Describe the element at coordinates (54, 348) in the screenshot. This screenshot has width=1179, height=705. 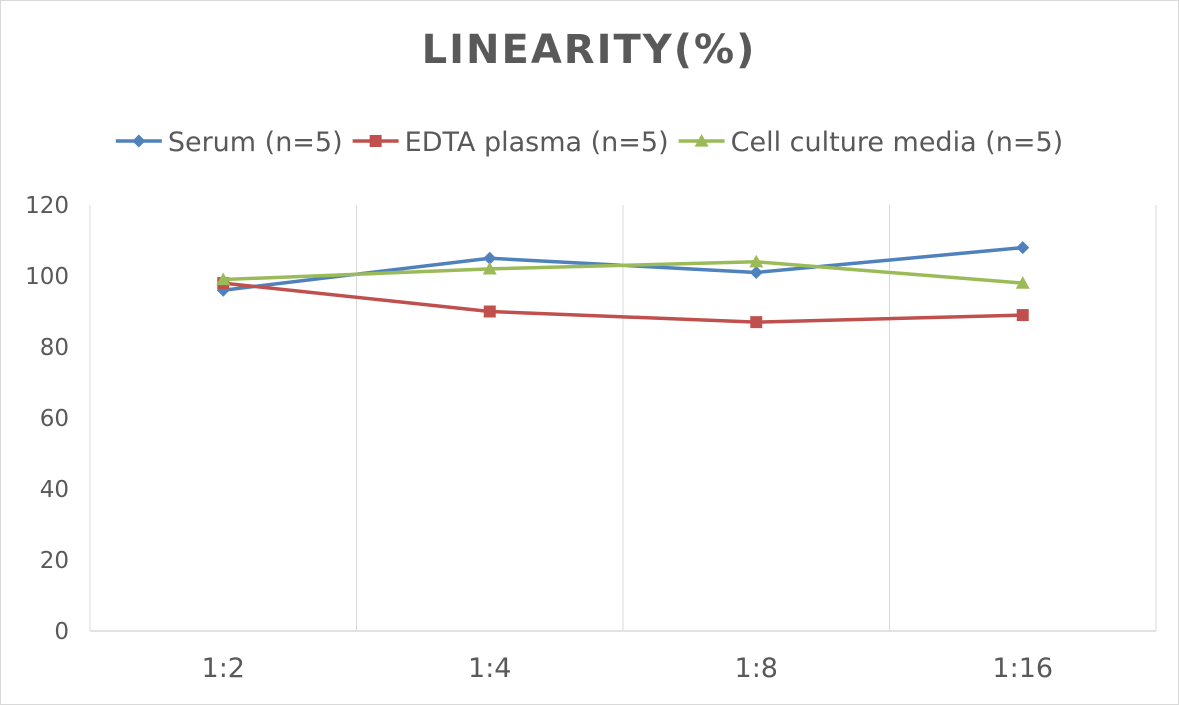
I see `y-tick-label: 80` at that location.